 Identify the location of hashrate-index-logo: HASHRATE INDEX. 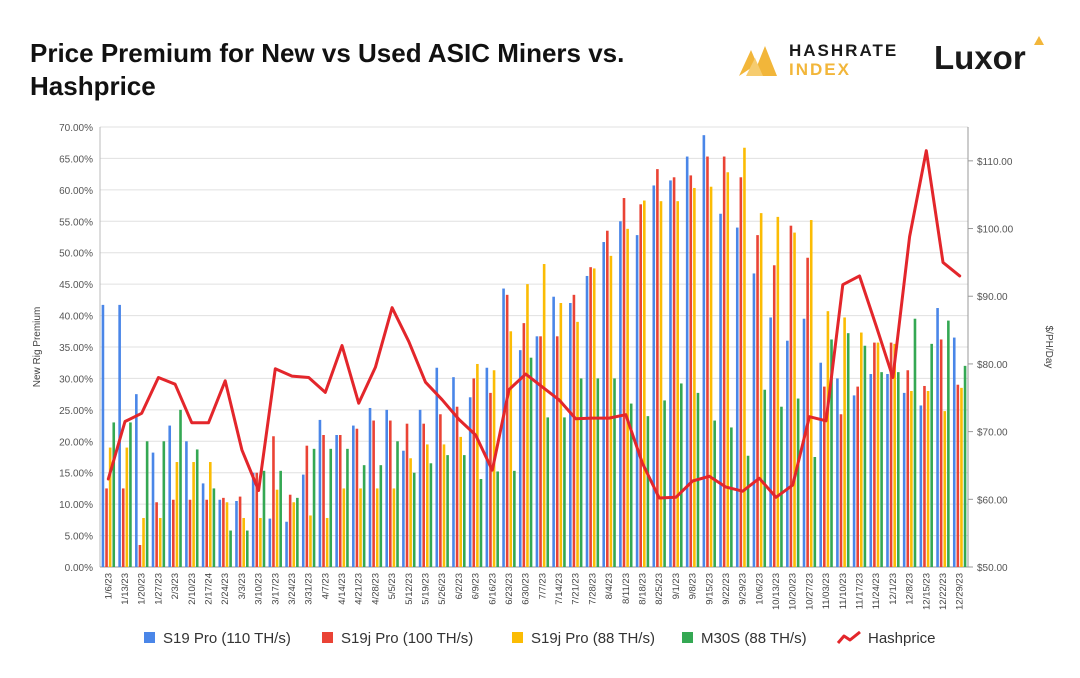
(824, 61).